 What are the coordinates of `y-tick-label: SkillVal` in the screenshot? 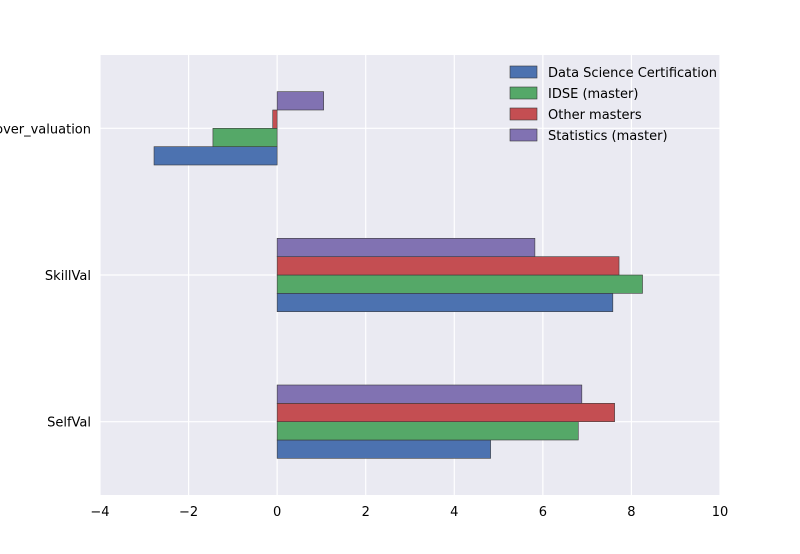 It's located at (68, 276).